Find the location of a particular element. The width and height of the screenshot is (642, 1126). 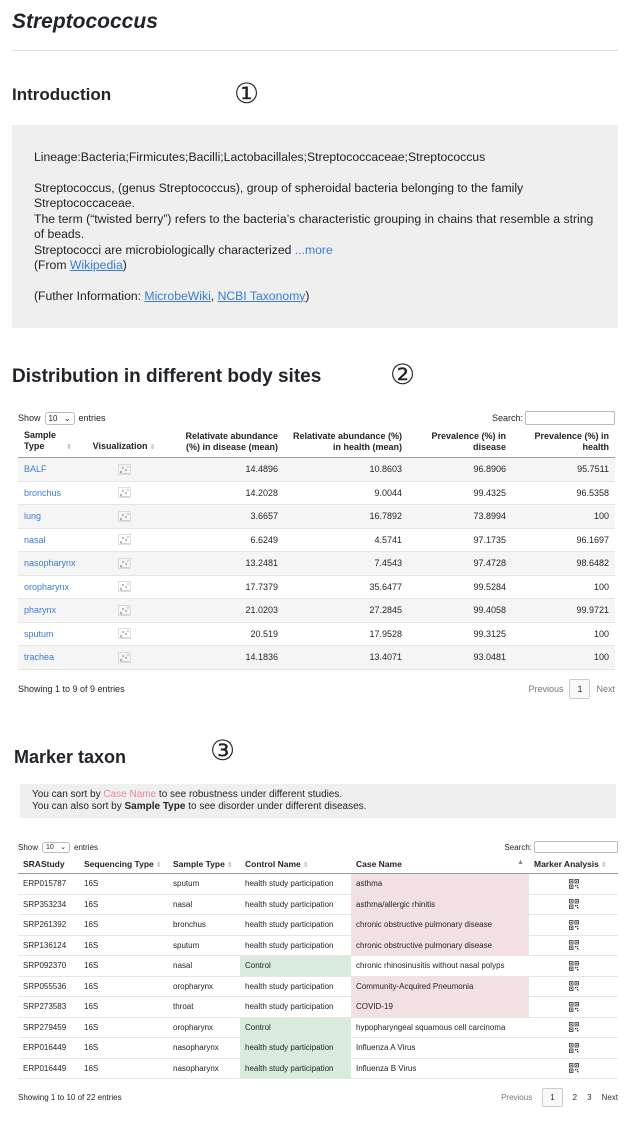

page-button-2: 2 is located at coordinates (575, 1097).